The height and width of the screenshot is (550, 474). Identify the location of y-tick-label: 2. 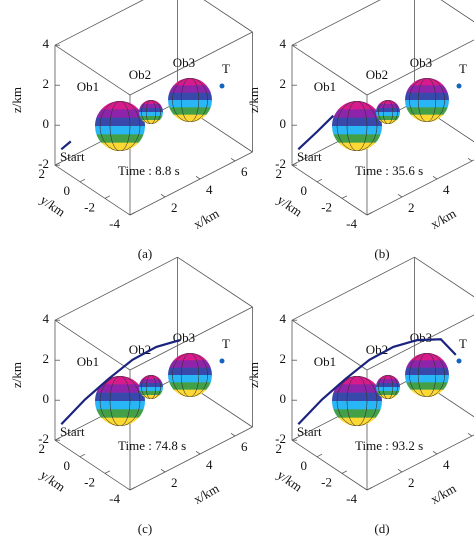
(42, 173).